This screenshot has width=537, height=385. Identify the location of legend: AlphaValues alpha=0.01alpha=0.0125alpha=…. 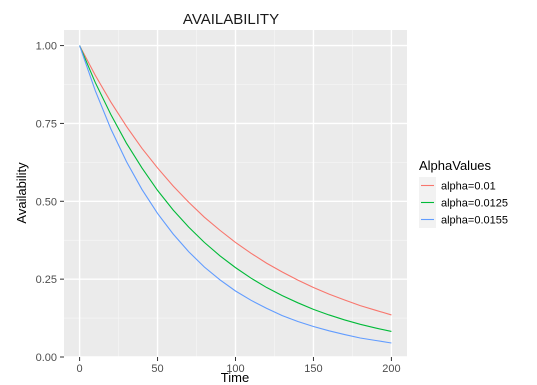
(463, 193).